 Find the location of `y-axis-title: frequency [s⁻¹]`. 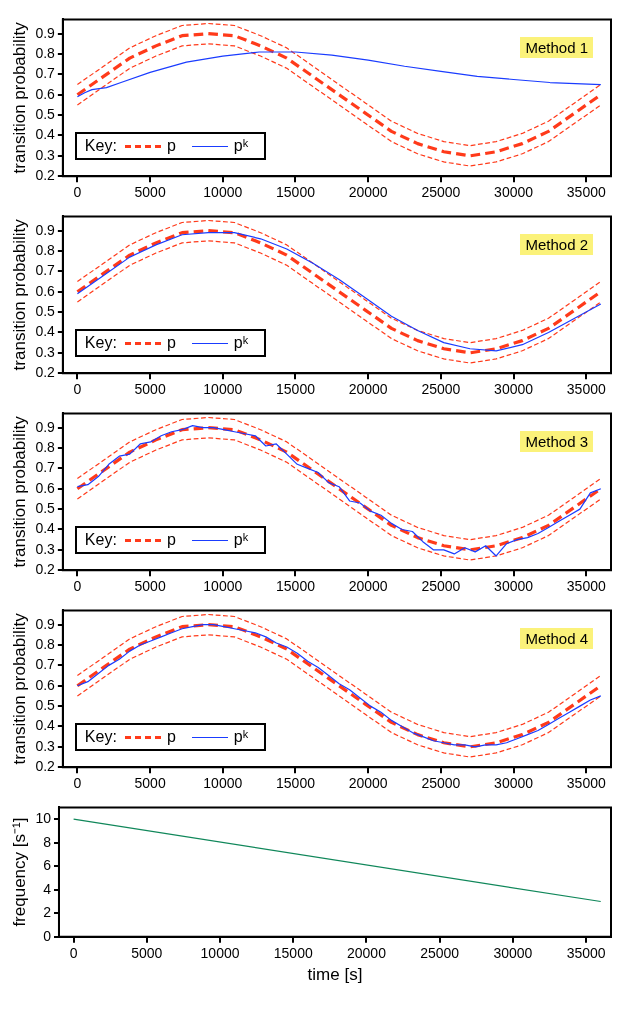

y-axis-title: frequency [s⁻¹] is located at coordinates (19, 872).